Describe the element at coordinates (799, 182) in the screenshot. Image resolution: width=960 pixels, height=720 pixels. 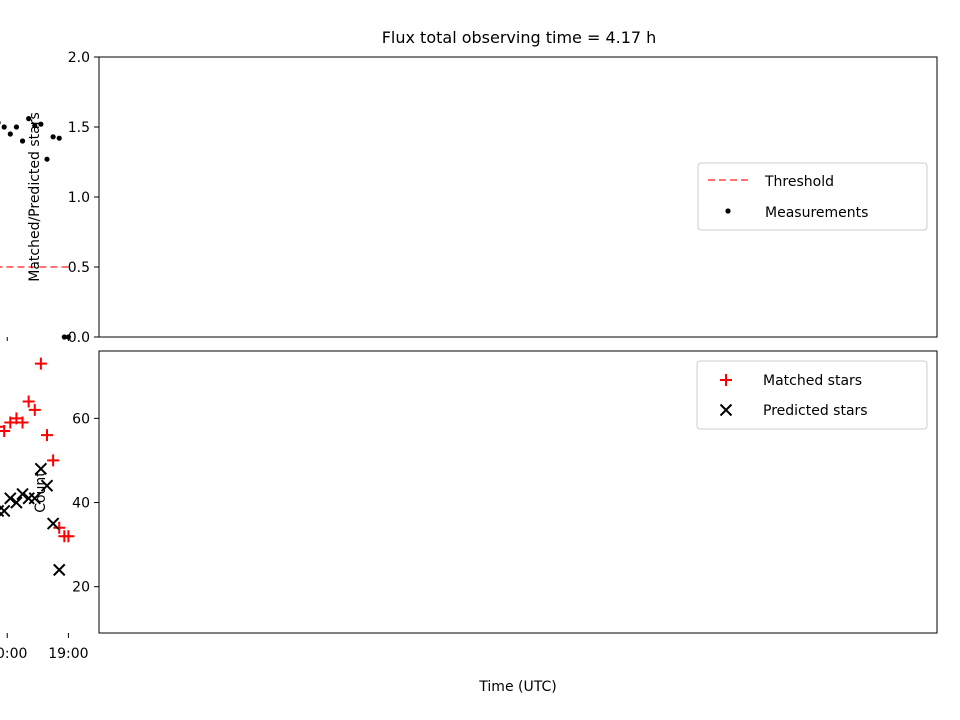
I see `legend-threshold-label: Threshold` at that location.